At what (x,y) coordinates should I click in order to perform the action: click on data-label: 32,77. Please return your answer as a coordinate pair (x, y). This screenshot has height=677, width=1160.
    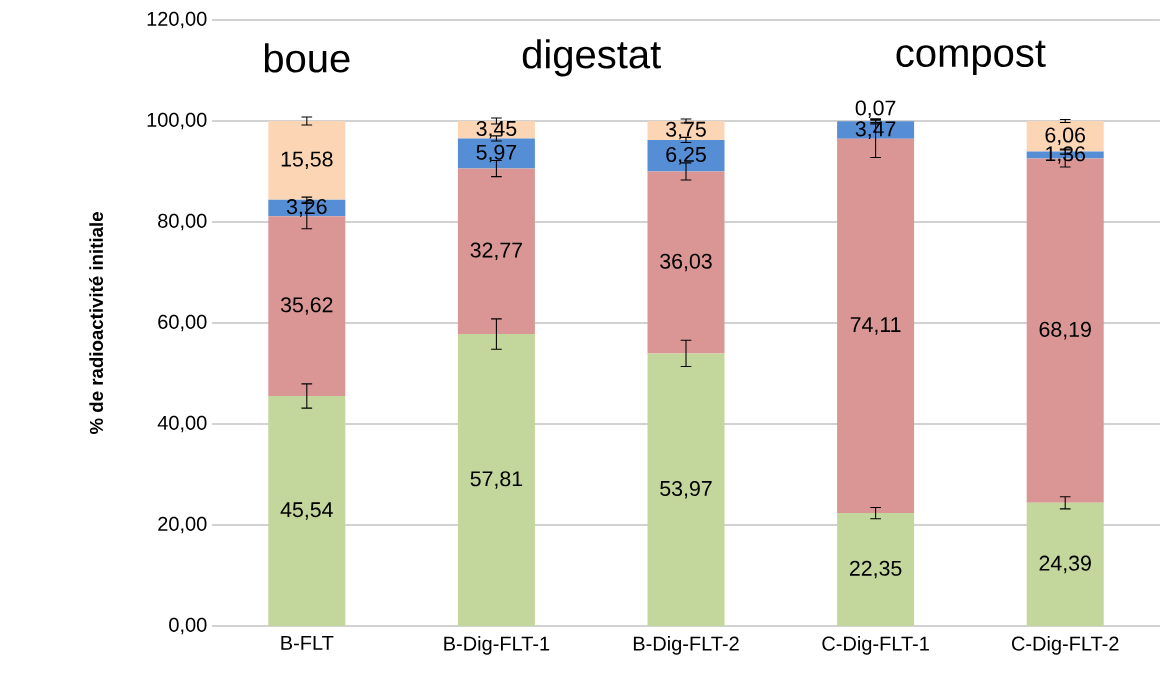
    Looking at the image, I should click on (496, 251).